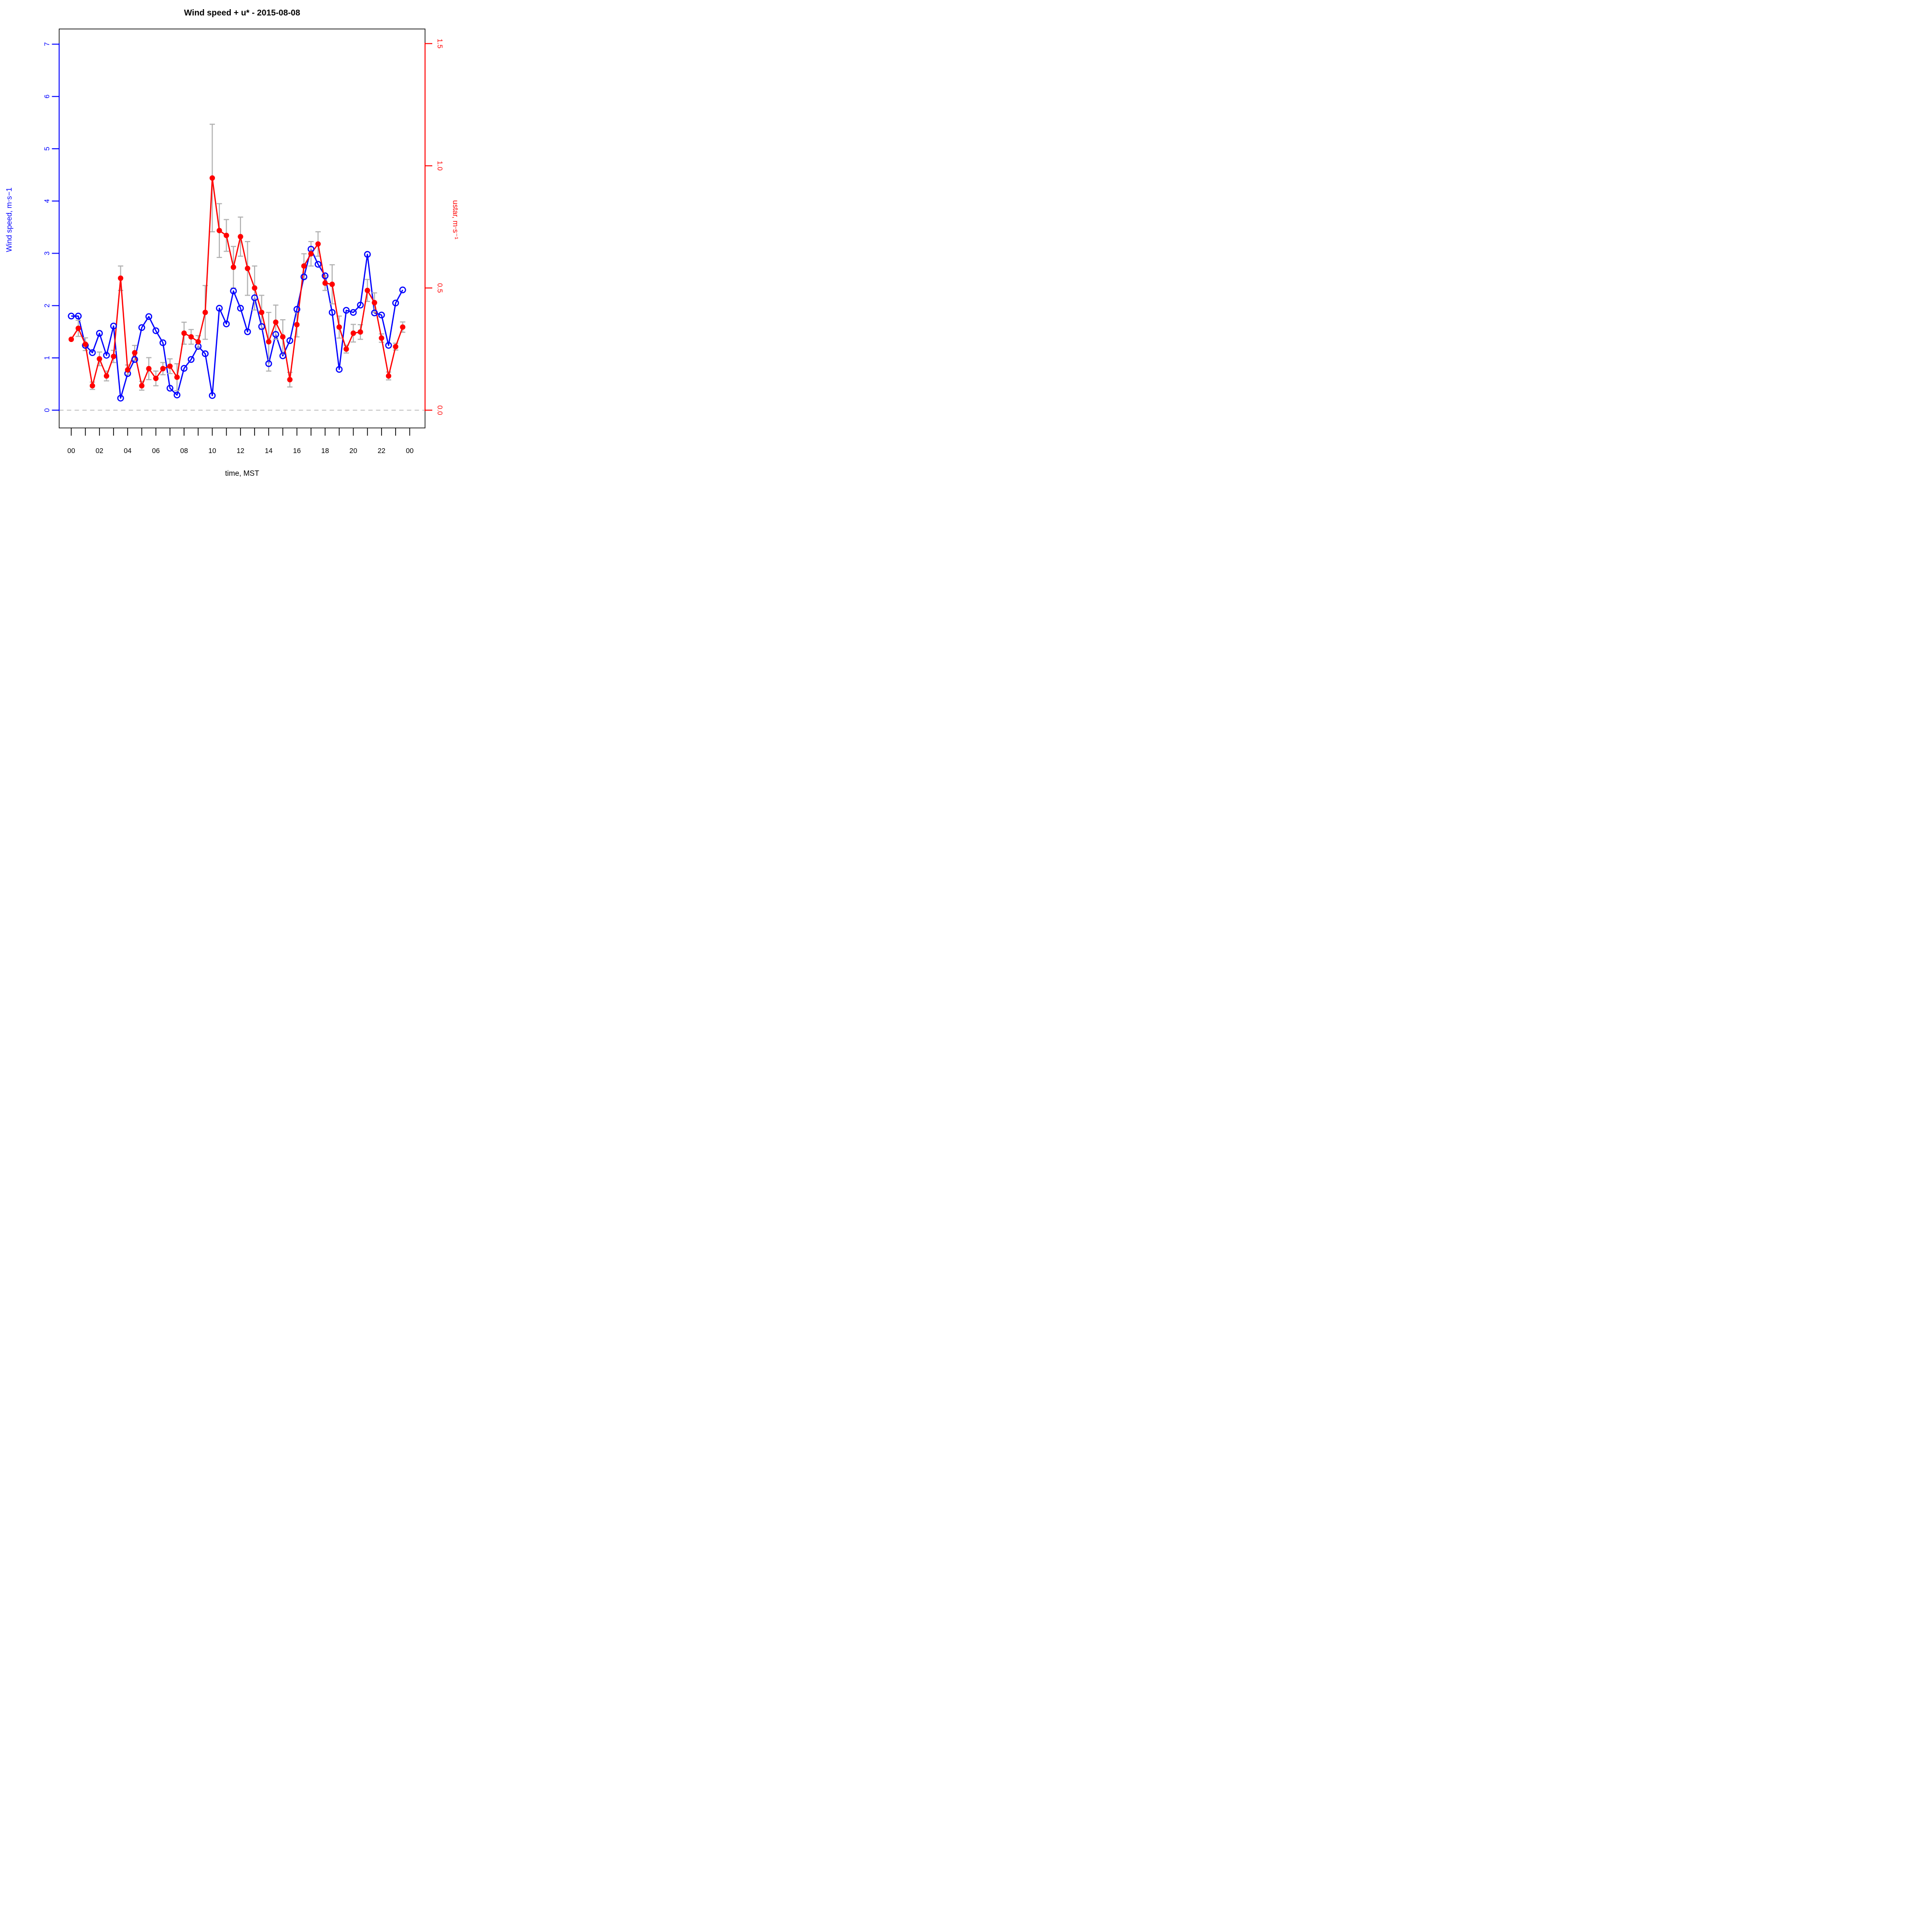  Describe the element at coordinates (47, 44) in the screenshot. I see `left-axis-tick-label: 7` at that location.